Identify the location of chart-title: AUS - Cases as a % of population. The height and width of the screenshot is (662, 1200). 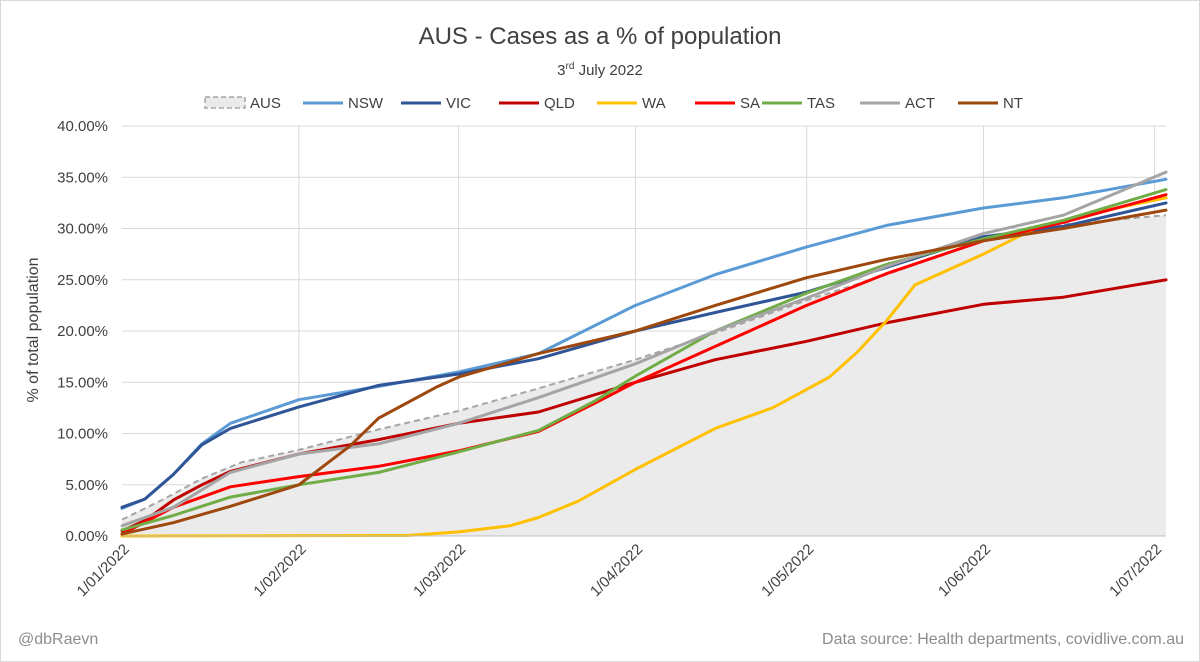
(600, 36).